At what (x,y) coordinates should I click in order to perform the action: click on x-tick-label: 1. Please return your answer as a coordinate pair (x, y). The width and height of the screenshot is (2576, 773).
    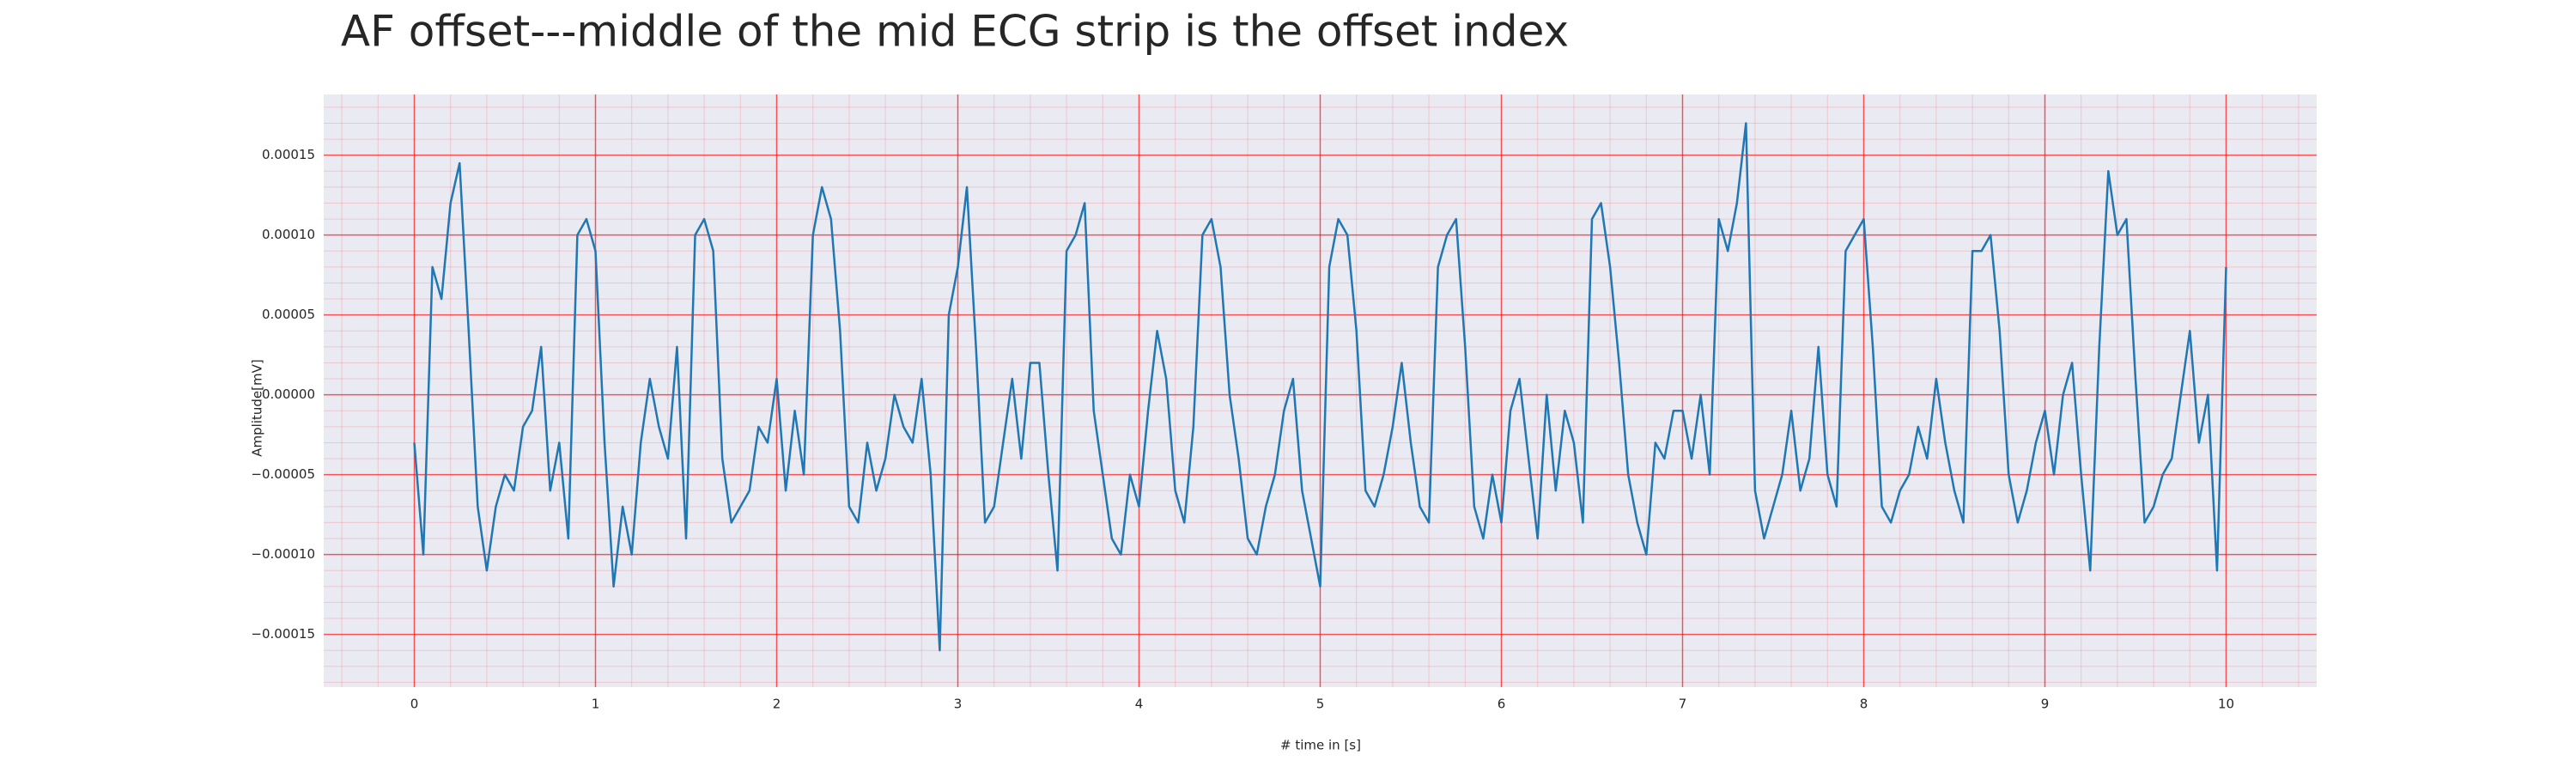
    Looking at the image, I should click on (596, 704).